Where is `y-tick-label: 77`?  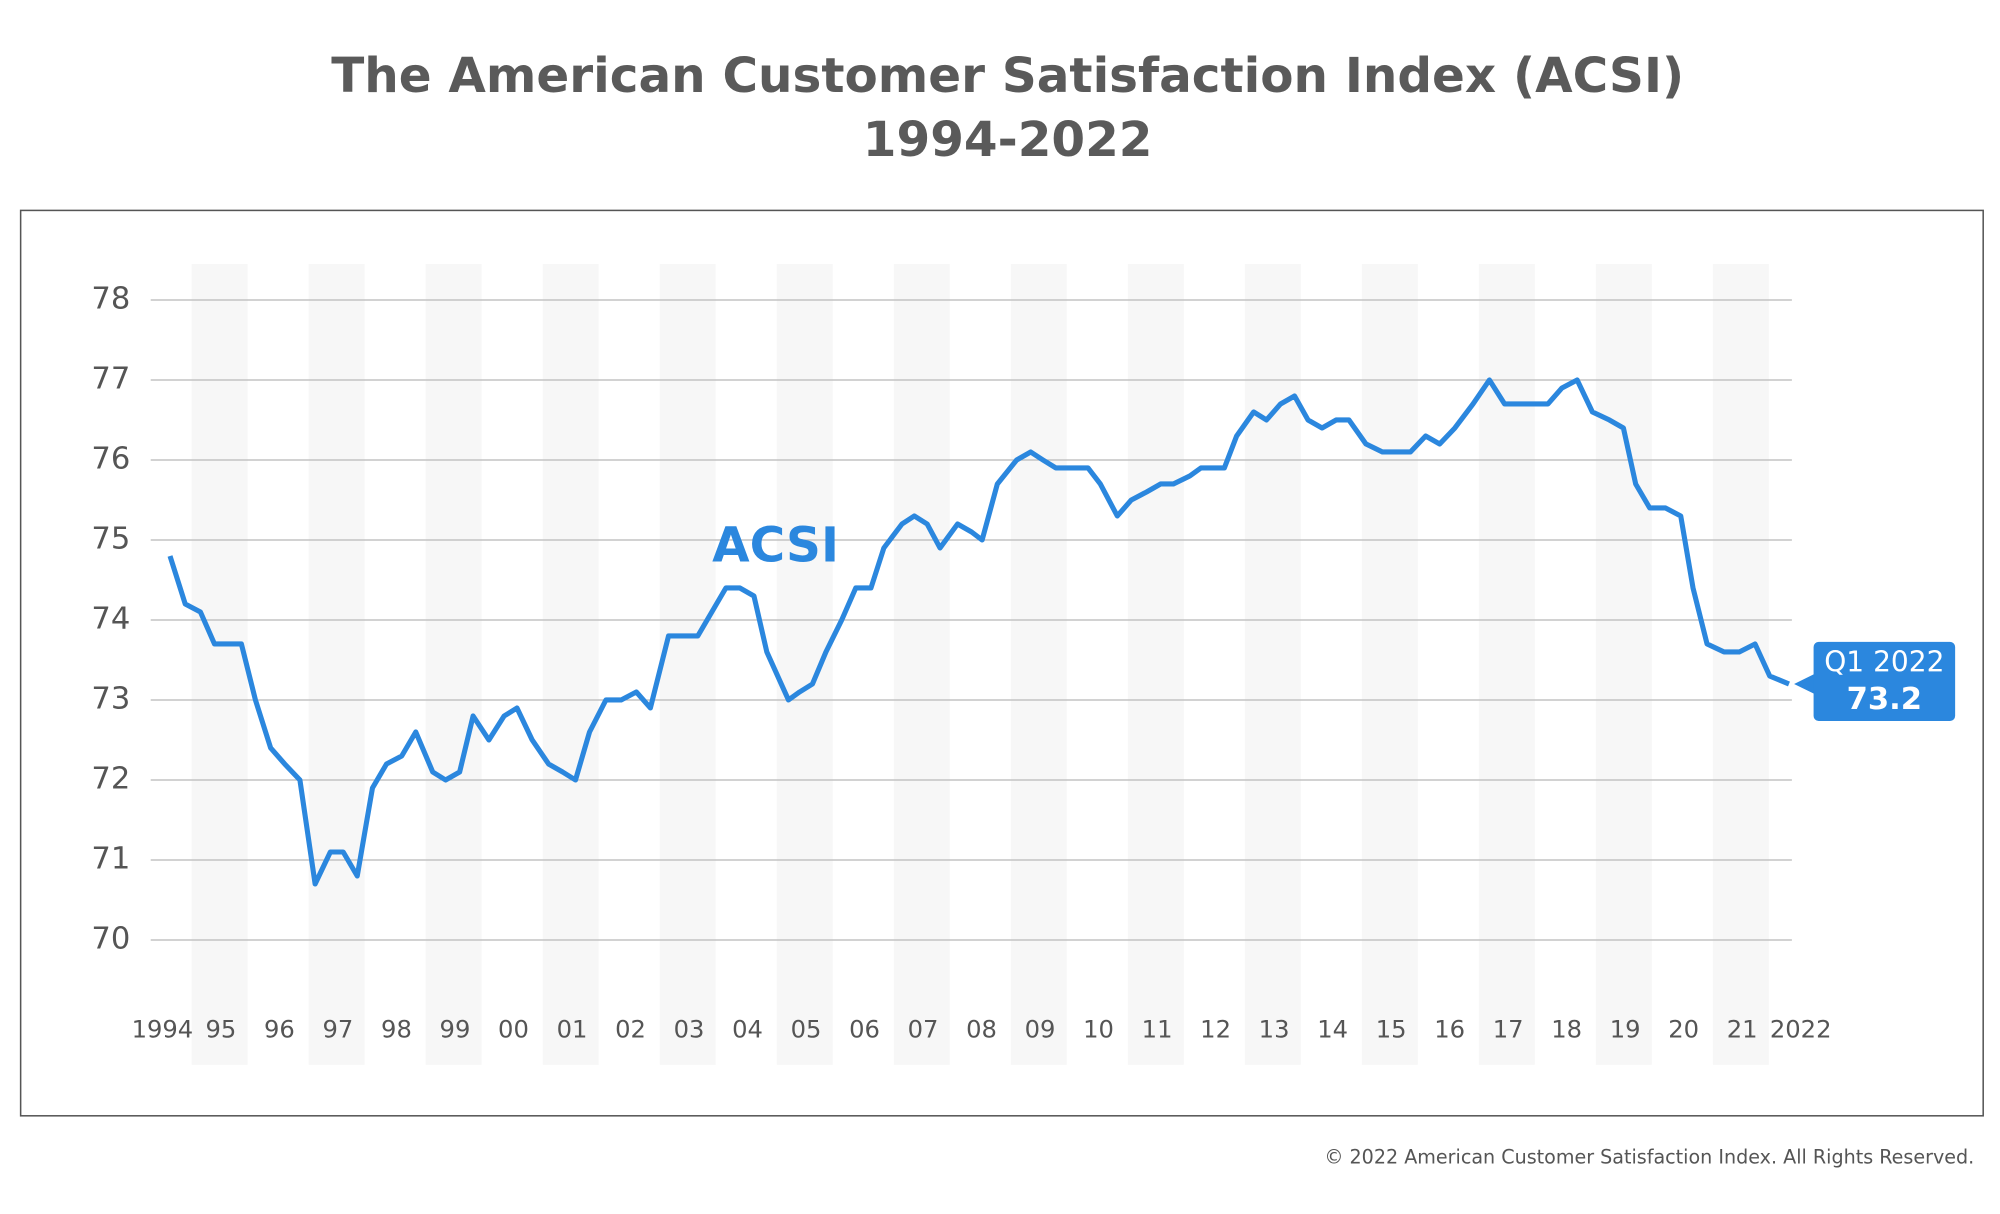
y-tick-label: 77 is located at coordinates (110, 378).